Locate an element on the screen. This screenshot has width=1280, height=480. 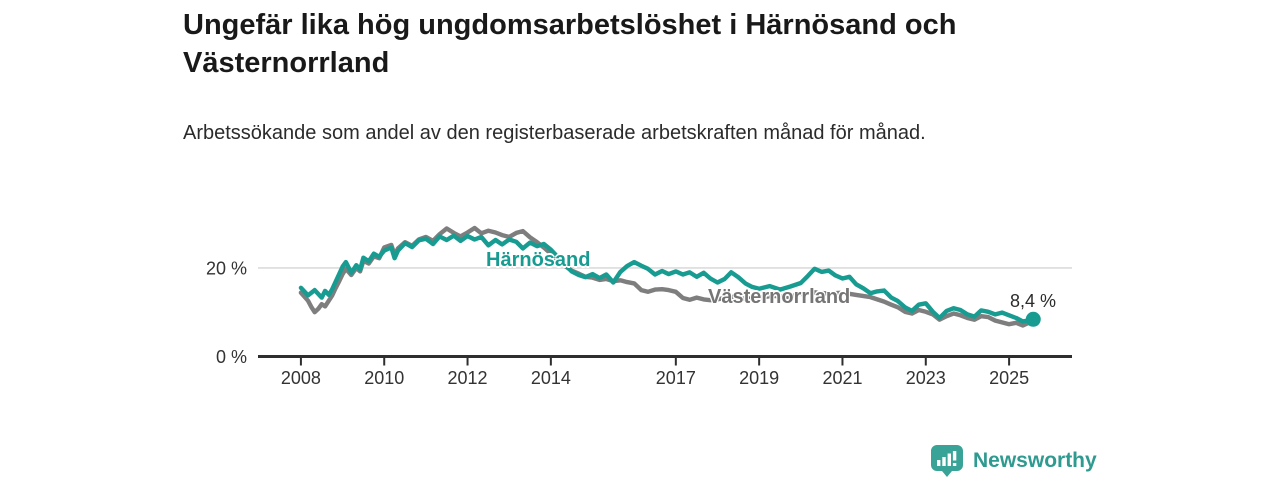
x-tick-label: 2012 is located at coordinates (468, 378).